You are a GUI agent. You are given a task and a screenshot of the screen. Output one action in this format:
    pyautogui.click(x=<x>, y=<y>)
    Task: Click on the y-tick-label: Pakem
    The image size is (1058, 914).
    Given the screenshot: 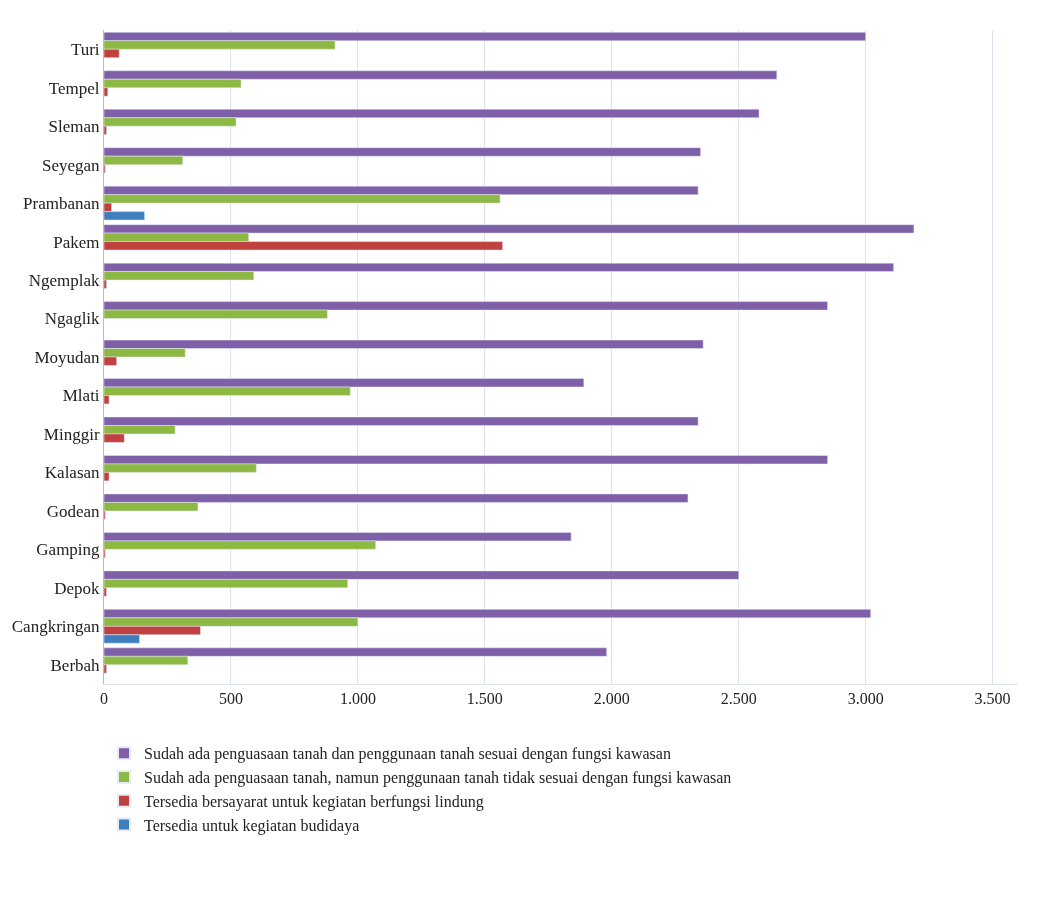 What is the action you would take?
    pyautogui.click(x=76, y=242)
    